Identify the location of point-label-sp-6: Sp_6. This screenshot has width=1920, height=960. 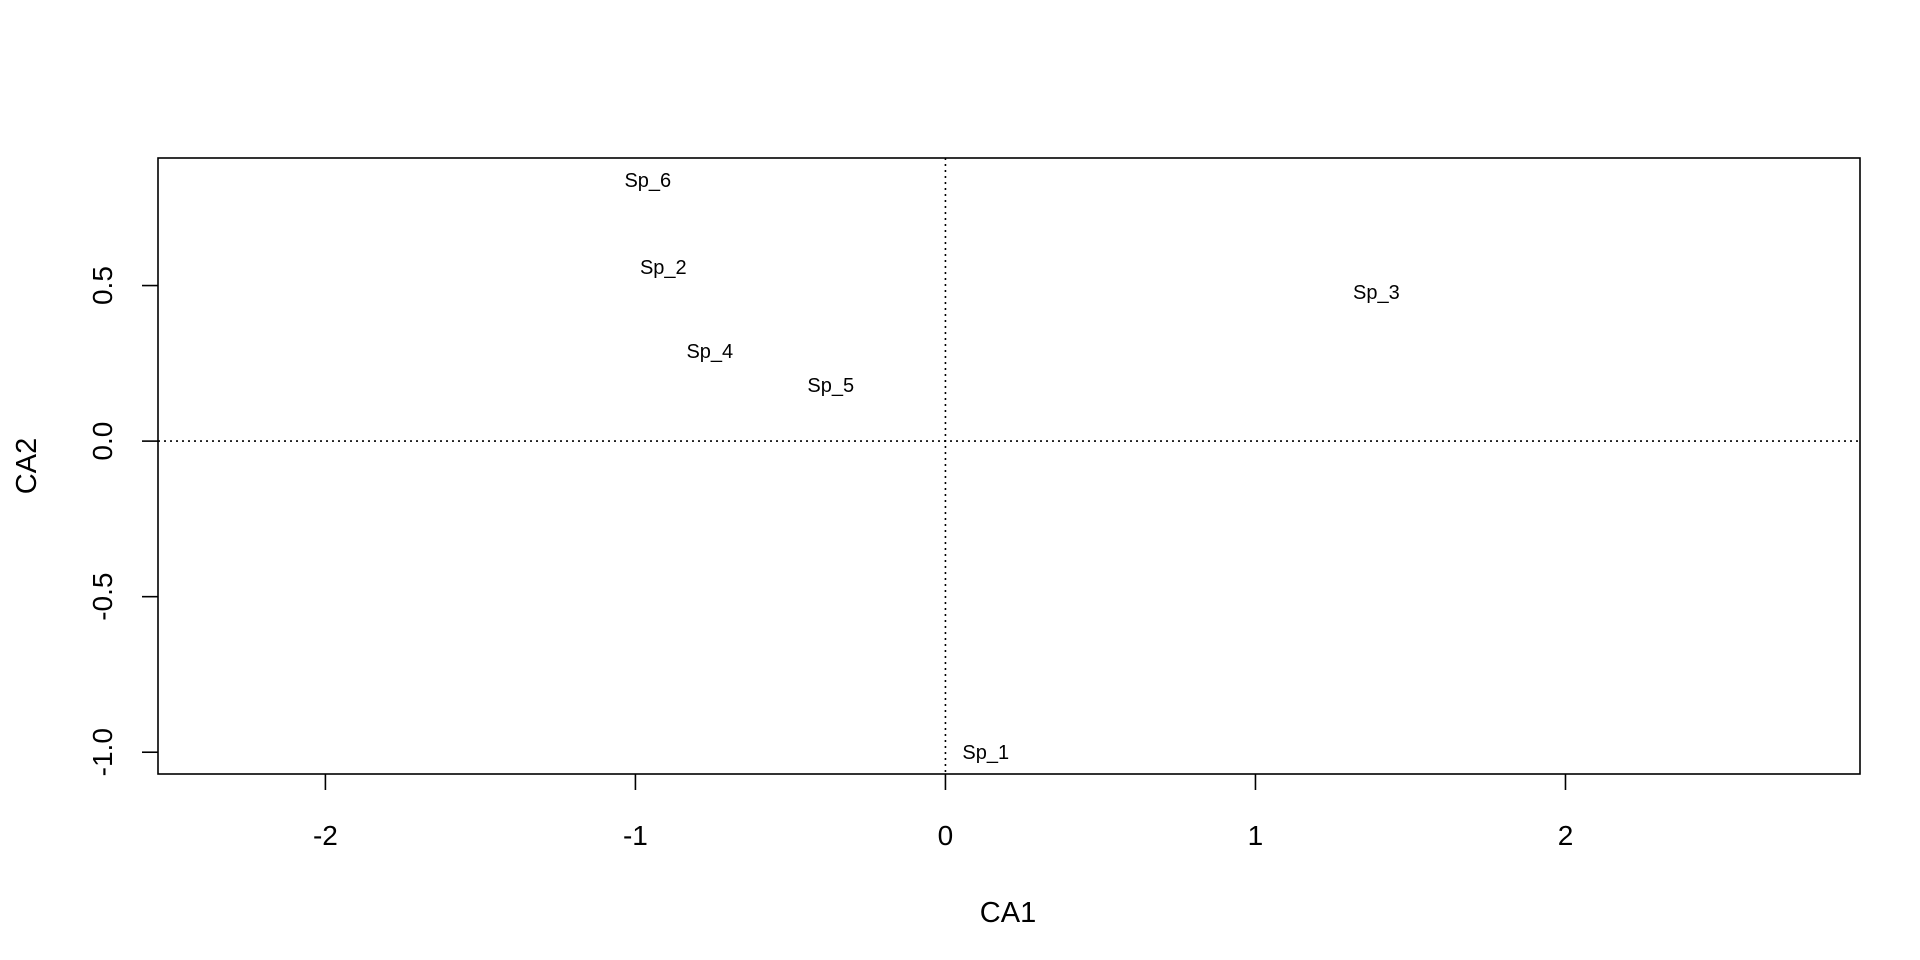
(647, 181).